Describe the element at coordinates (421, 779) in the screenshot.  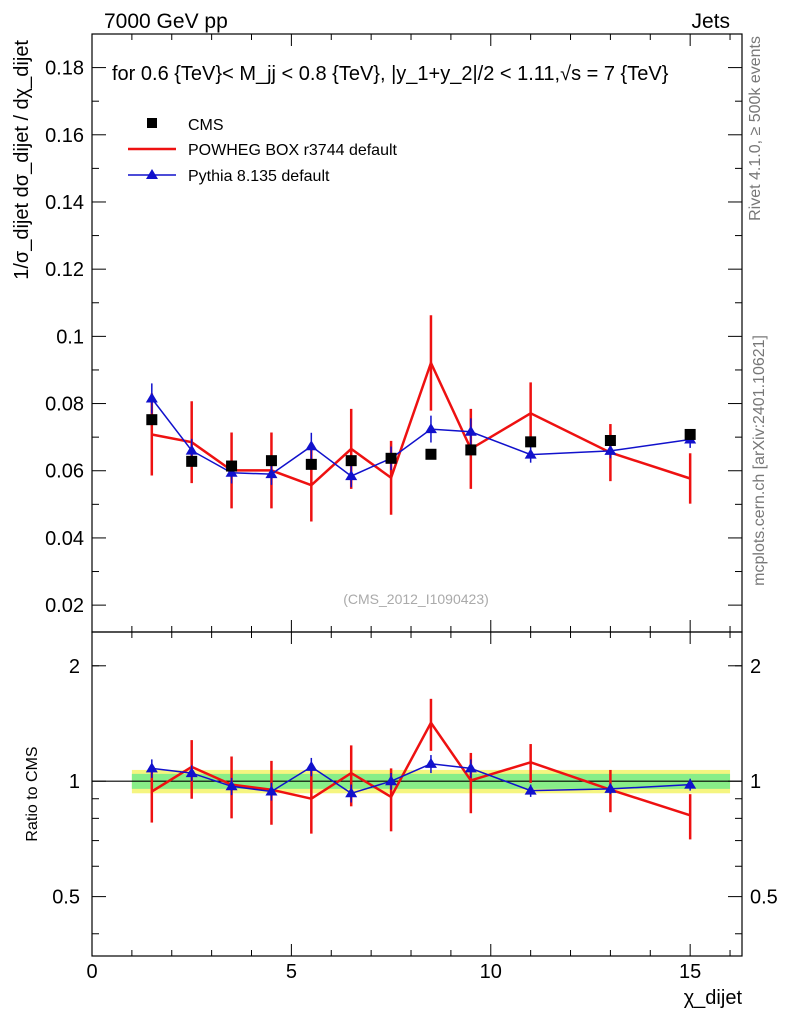
I see `ratio-pythia-line` at that location.